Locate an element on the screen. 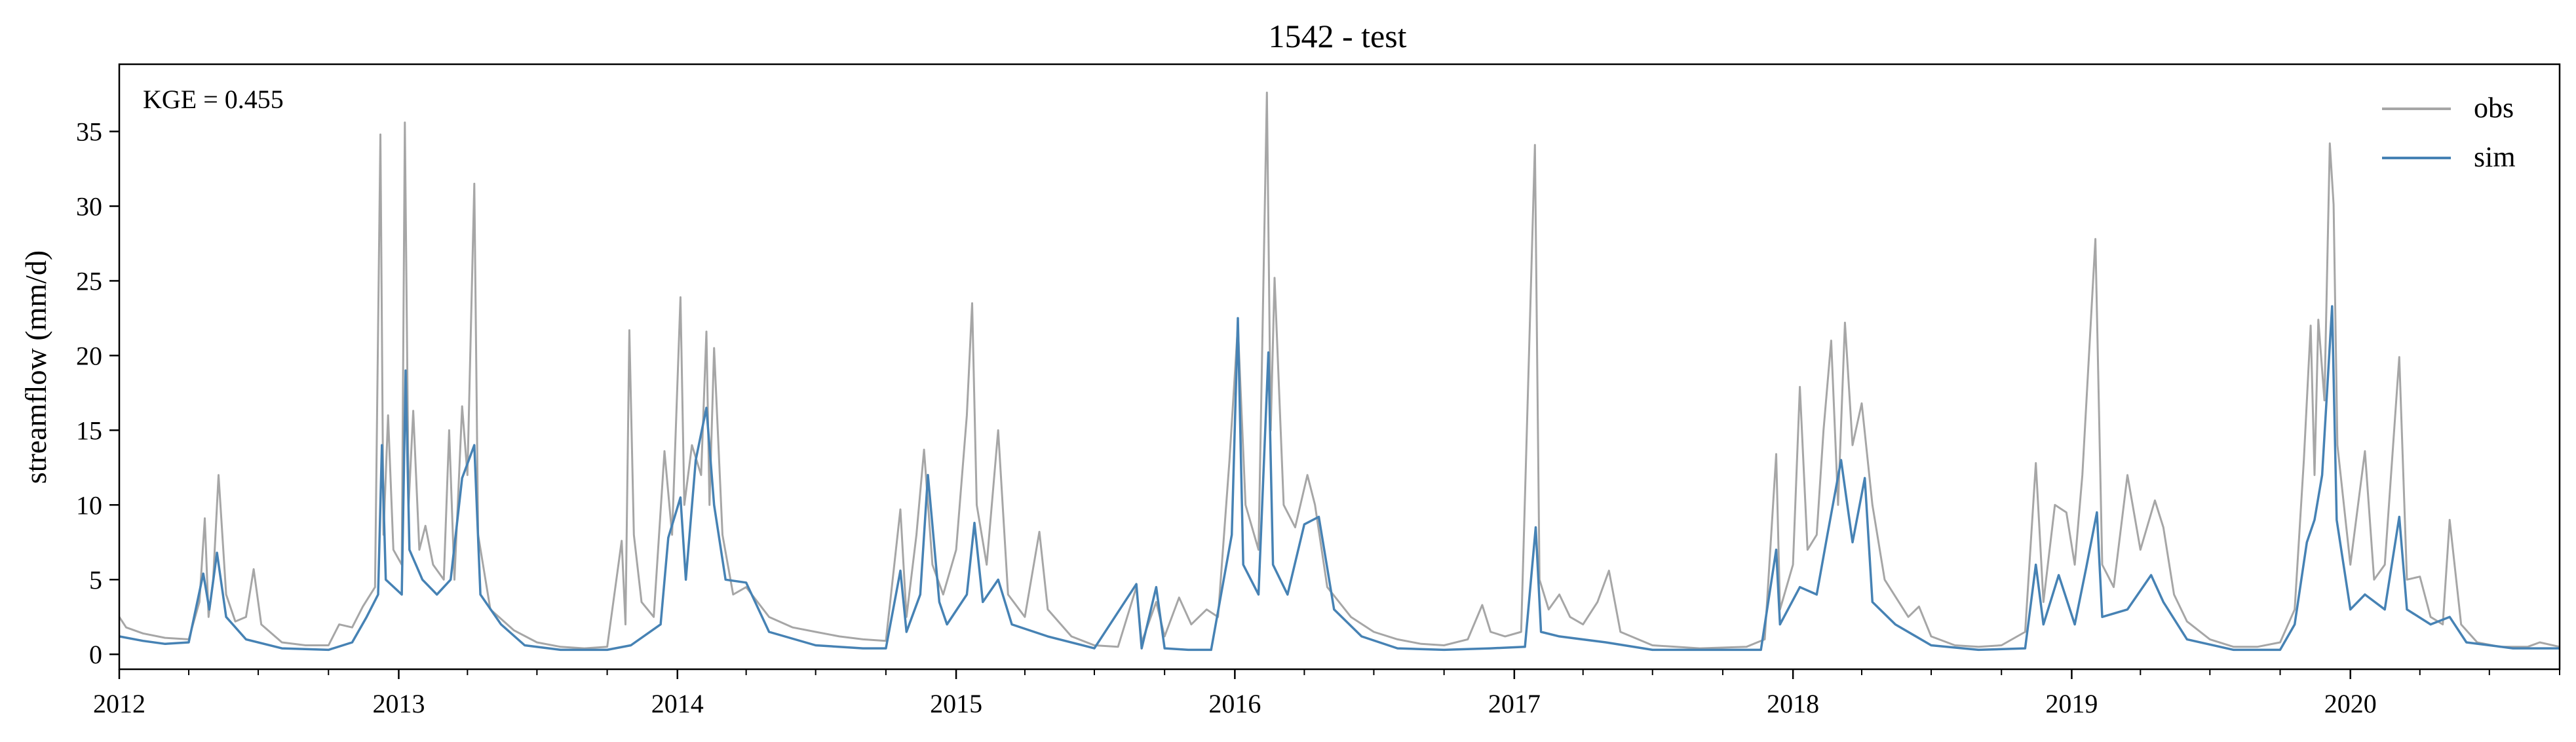 This screenshot has height=742, width=2576. x-tick-label: 2019 is located at coordinates (2071, 703).